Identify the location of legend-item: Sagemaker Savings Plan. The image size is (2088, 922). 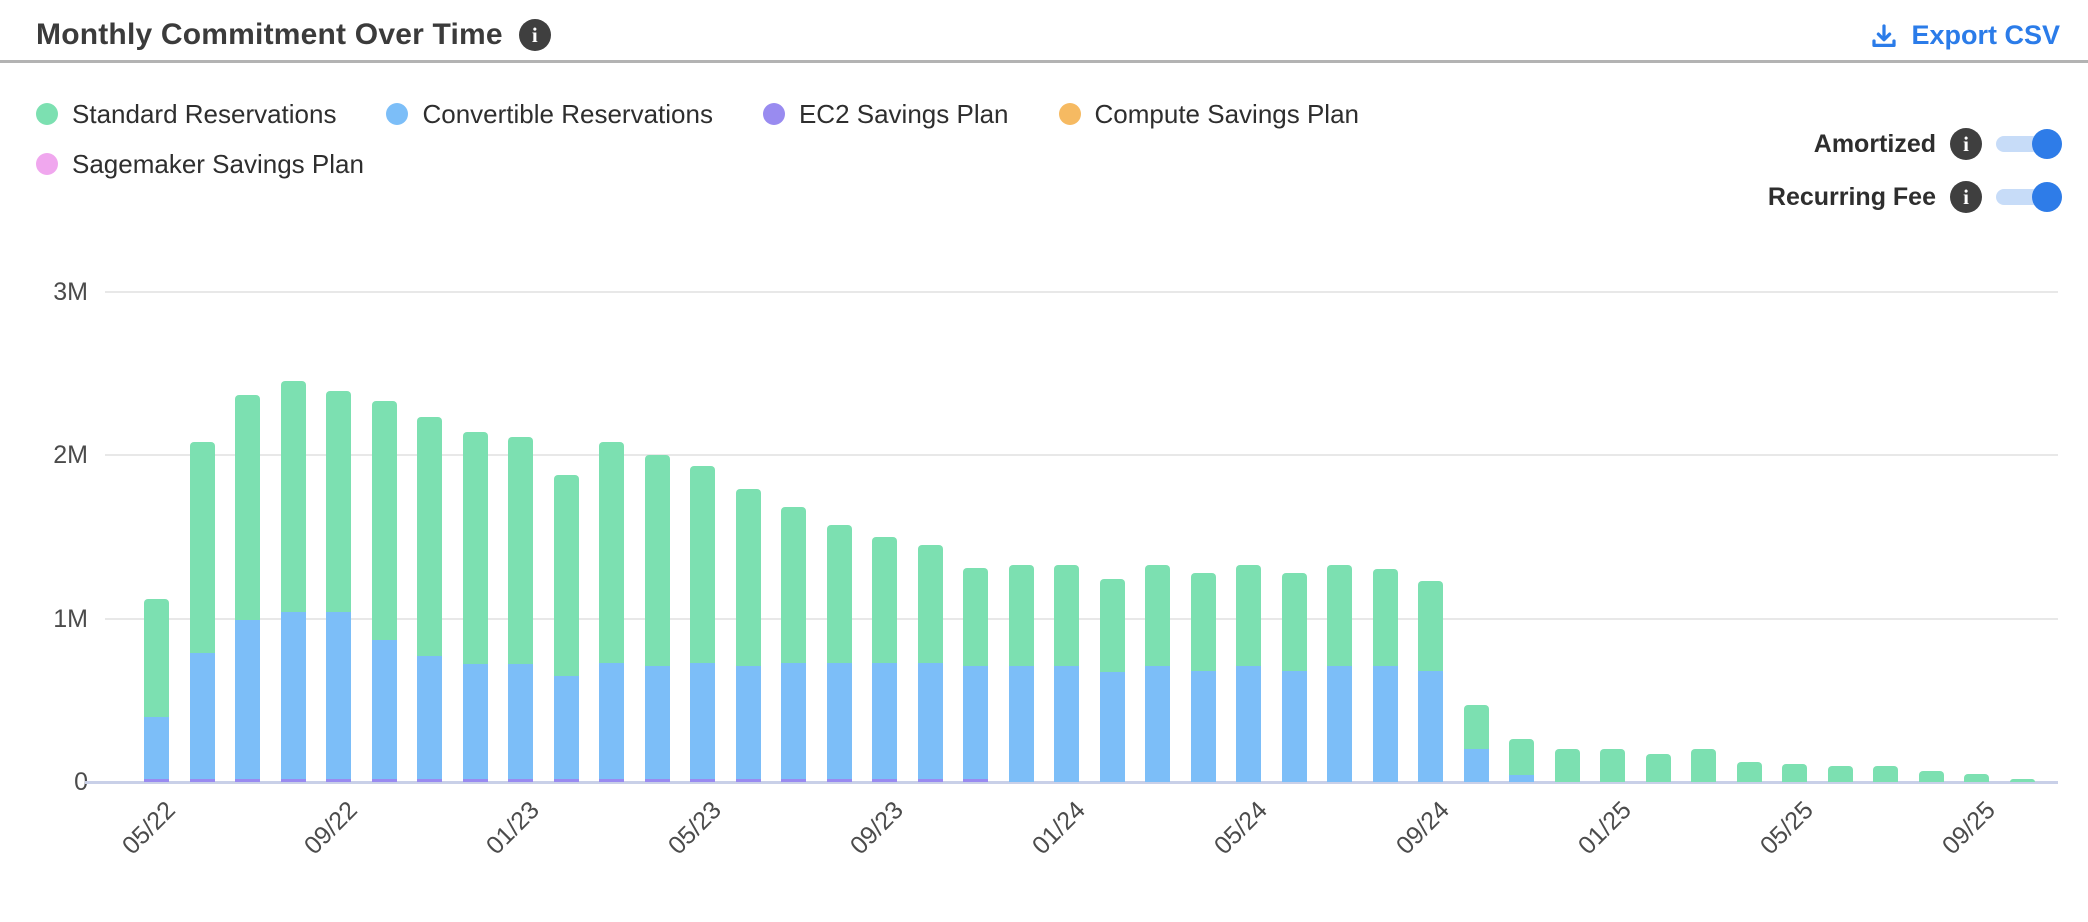
(200, 164).